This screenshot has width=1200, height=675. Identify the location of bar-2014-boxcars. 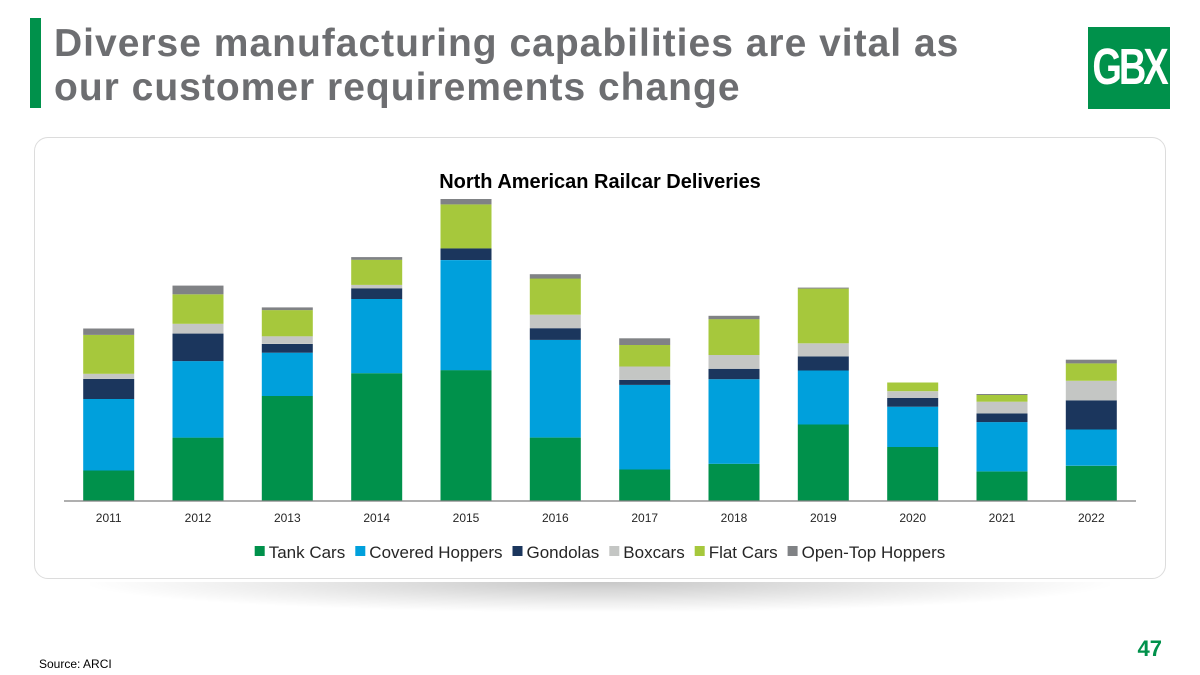
(377, 286).